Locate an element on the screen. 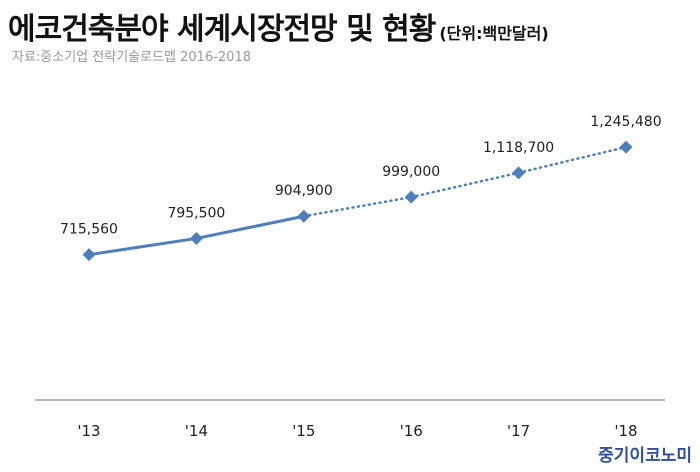  unit-label: (단위:백만달러) is located at coordinates (494, 33).